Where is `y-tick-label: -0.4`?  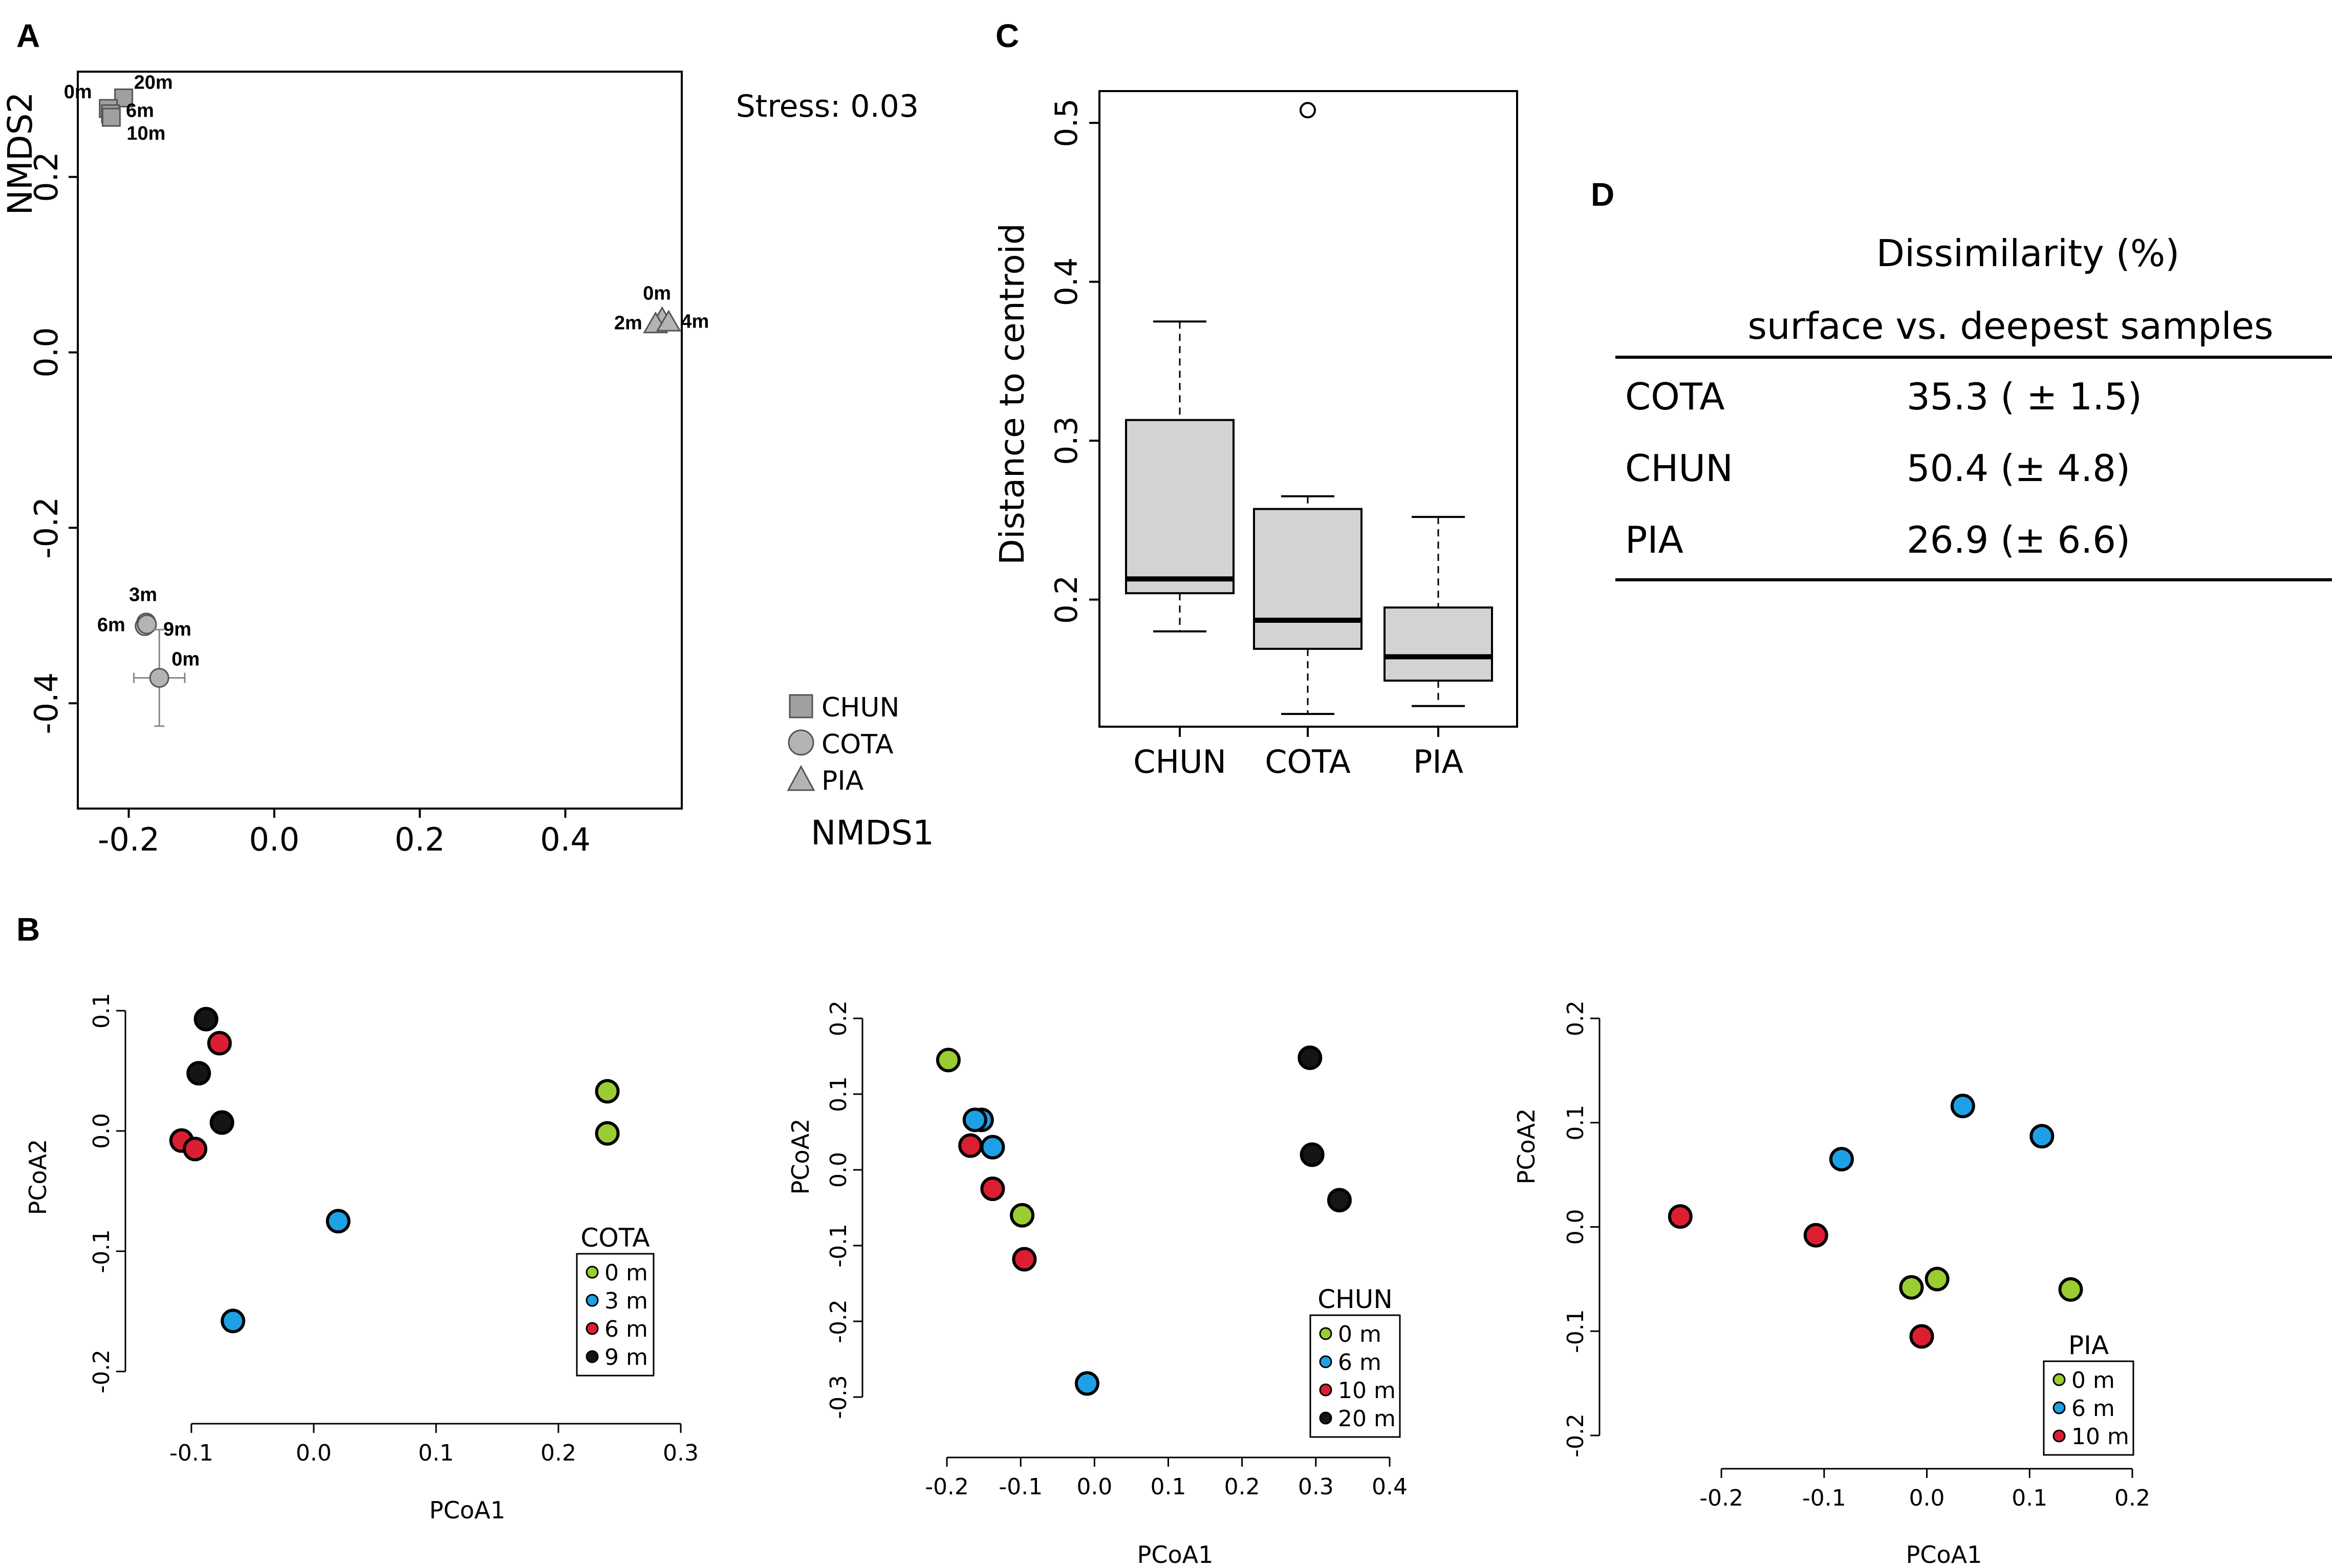
y-tick-label: -0.4 is located at coordinates (46, 703).